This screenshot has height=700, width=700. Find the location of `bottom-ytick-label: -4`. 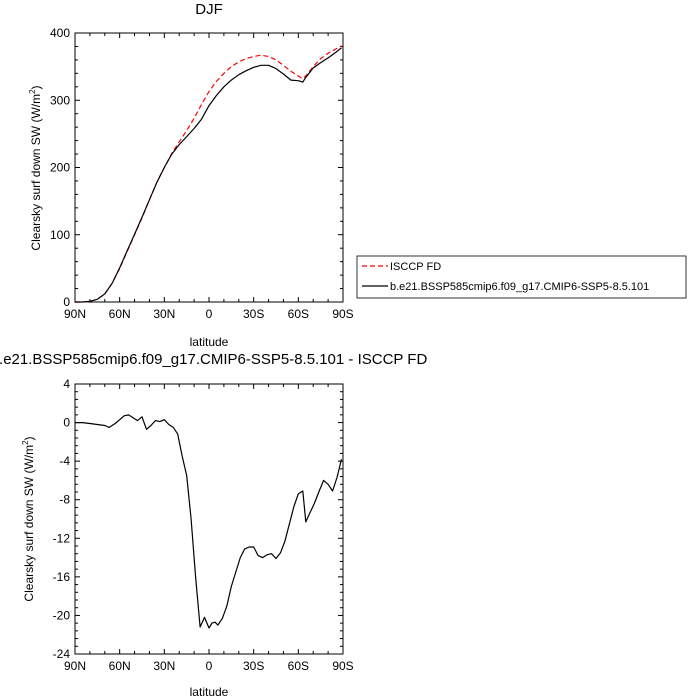

bottom-ytick-label: -4 is located at coordinates (64, 461).